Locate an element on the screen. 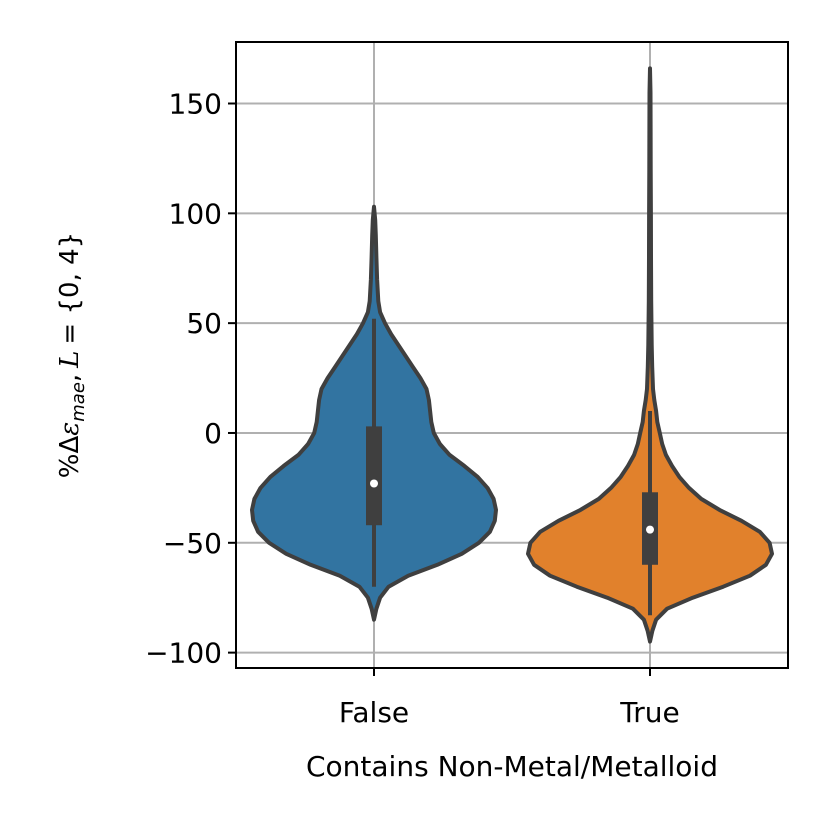 The image size is (830, 830). y-label-set: = {0, 4} is located at coordinates (70, 288).